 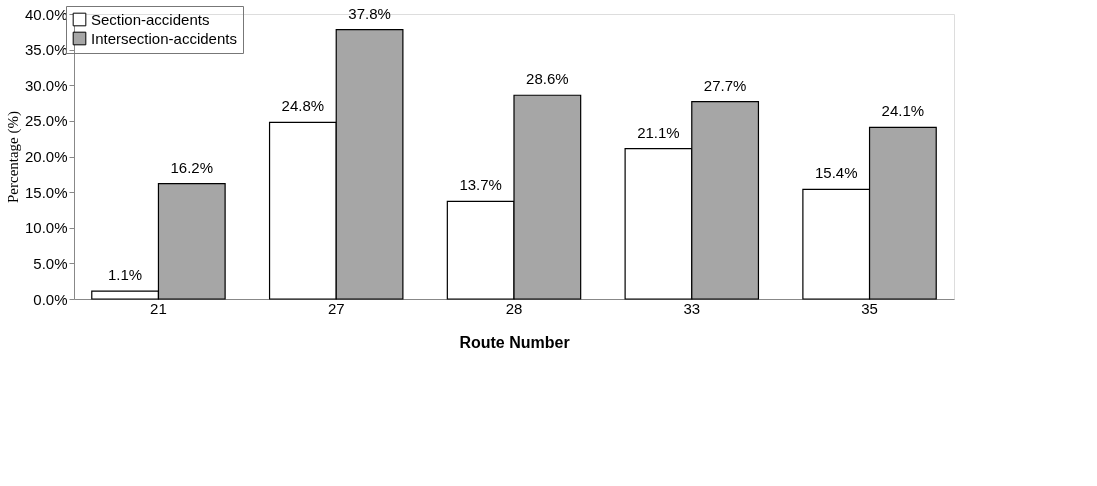 What do you see at coordinates (336, 308) in the screenshot?
I see `x-tick-label: 27` at bounding box center [336, 308].